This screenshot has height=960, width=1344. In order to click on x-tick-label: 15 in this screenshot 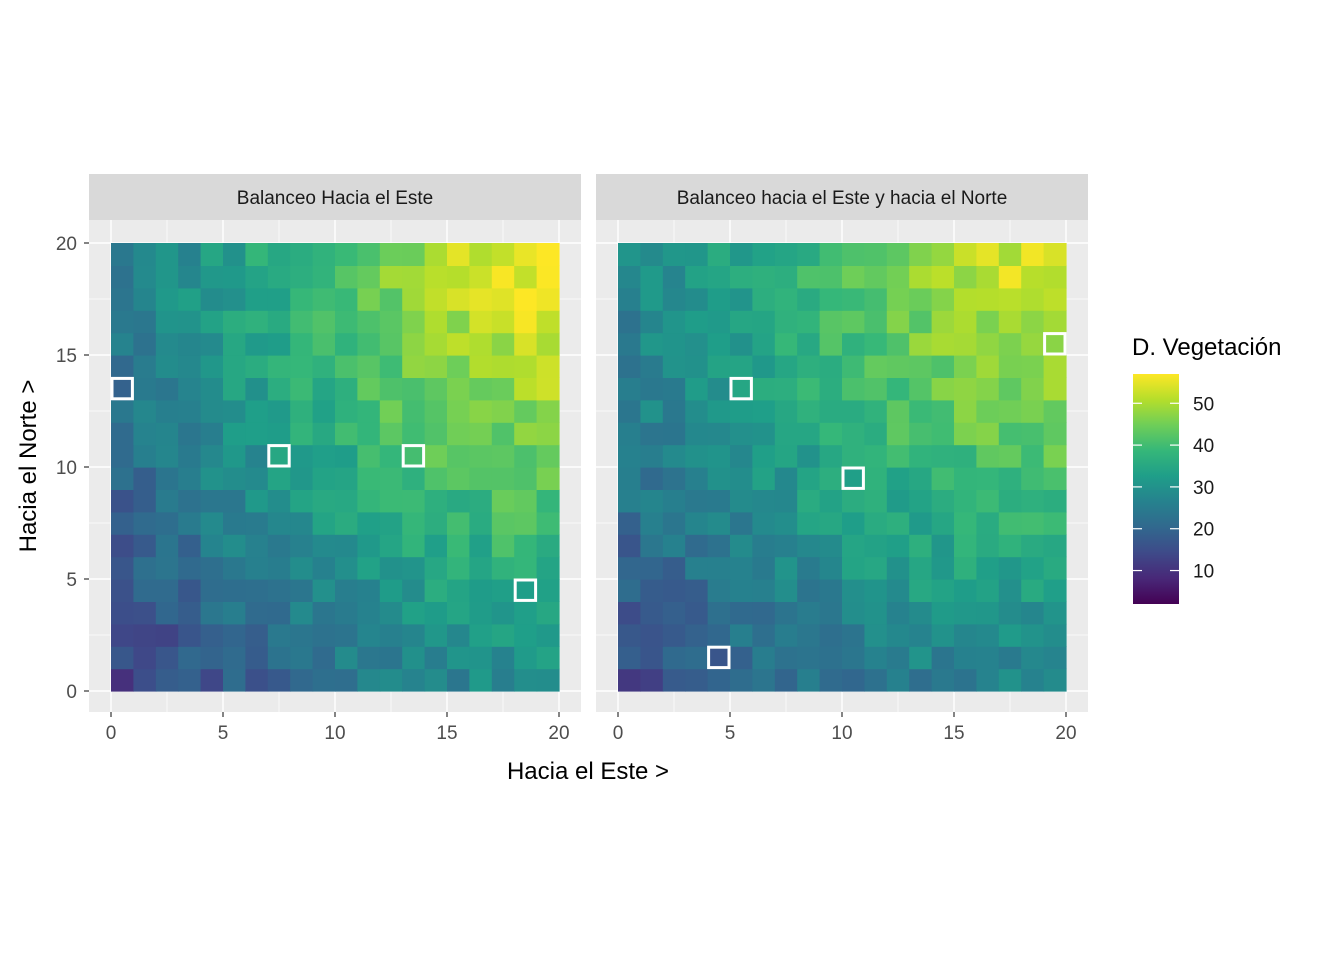, I will do `click(446, 733)`.